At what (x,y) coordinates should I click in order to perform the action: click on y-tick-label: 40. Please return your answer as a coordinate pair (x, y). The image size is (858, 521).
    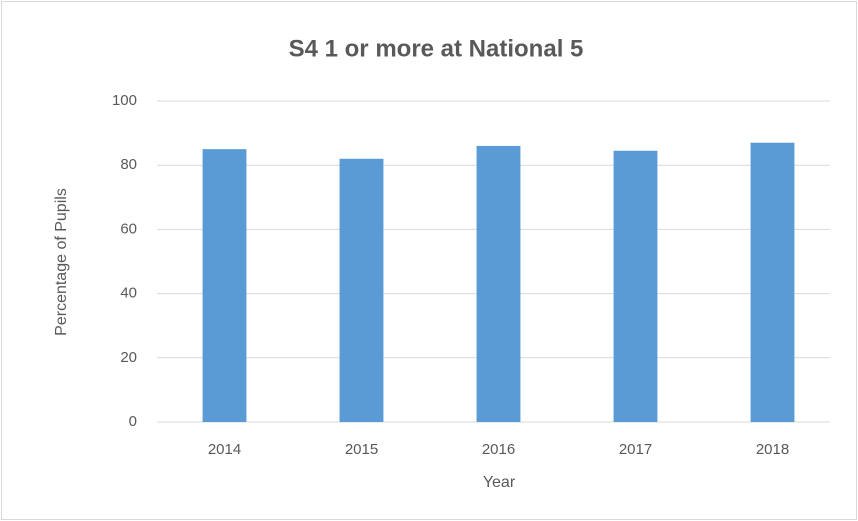
    Looking at the image, I should click on (128, 293).